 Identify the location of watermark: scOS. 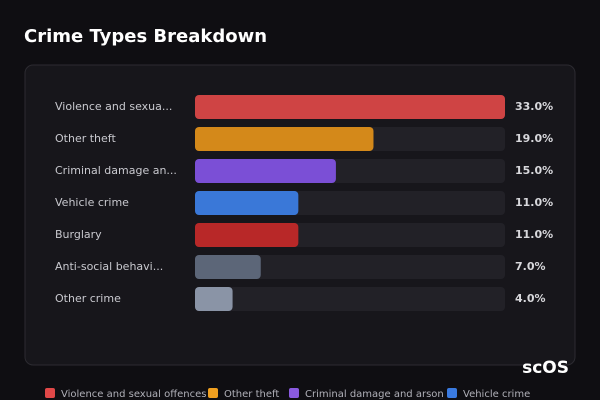
(545, 368).